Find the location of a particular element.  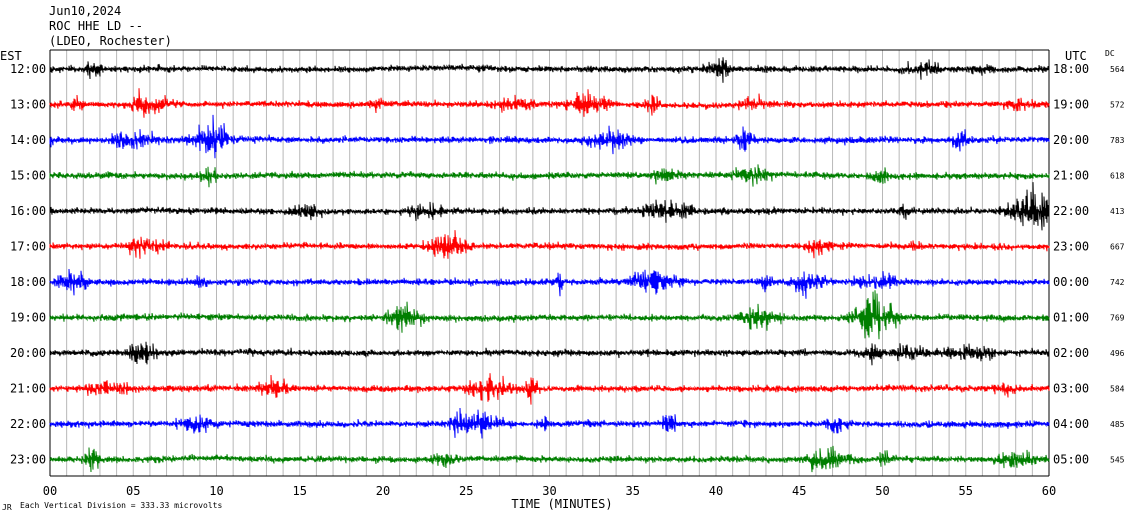

dc-column-header: DC is located at coordinates (1110, 53).